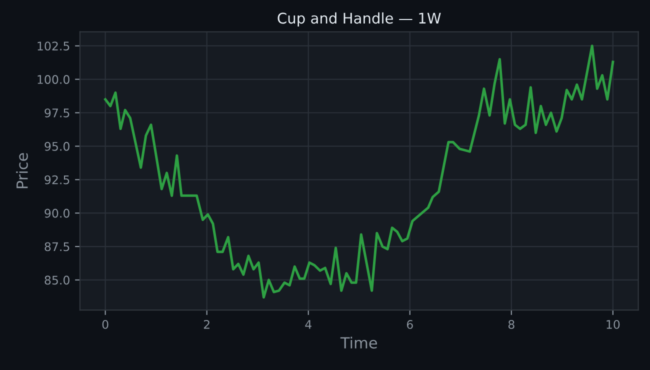 Image resolution: width=650 pixels, height=370 pixels. What do you see at coordinates (308, 324) in the screenshot?
I see `x-tick-label: 4` at bounding box center [308, 324].